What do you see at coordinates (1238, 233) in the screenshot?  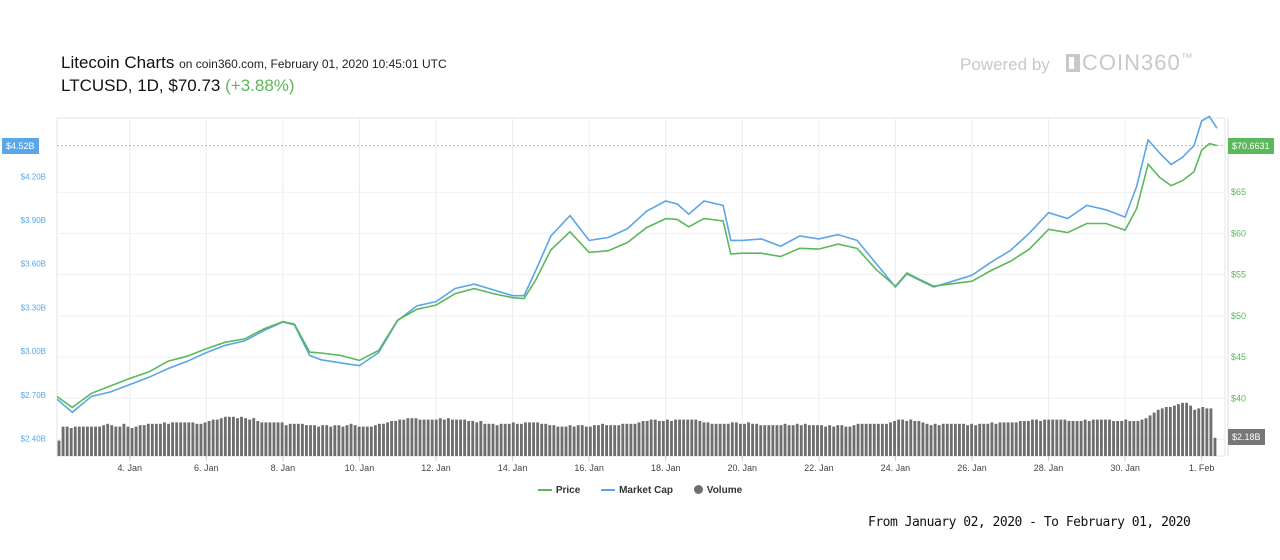 I see `price-tick-label: $60` at bounding box center [1238, 233].